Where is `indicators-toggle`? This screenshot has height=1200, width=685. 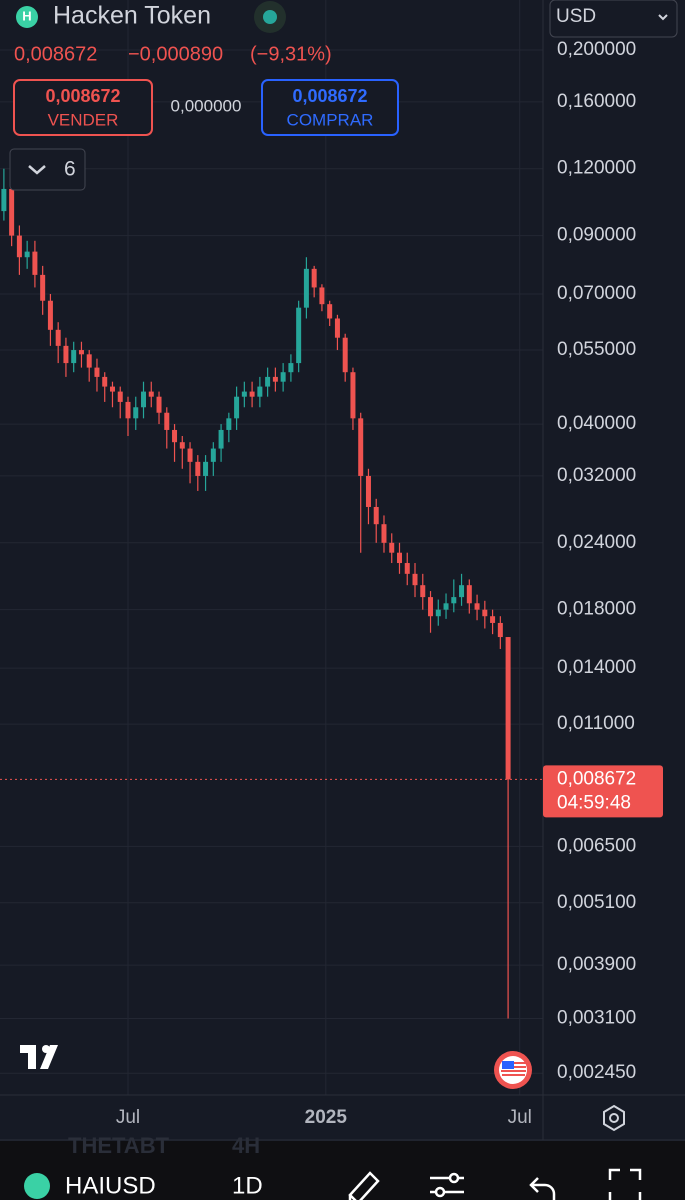 indicators-toggle is located at coordinates (47, 169).